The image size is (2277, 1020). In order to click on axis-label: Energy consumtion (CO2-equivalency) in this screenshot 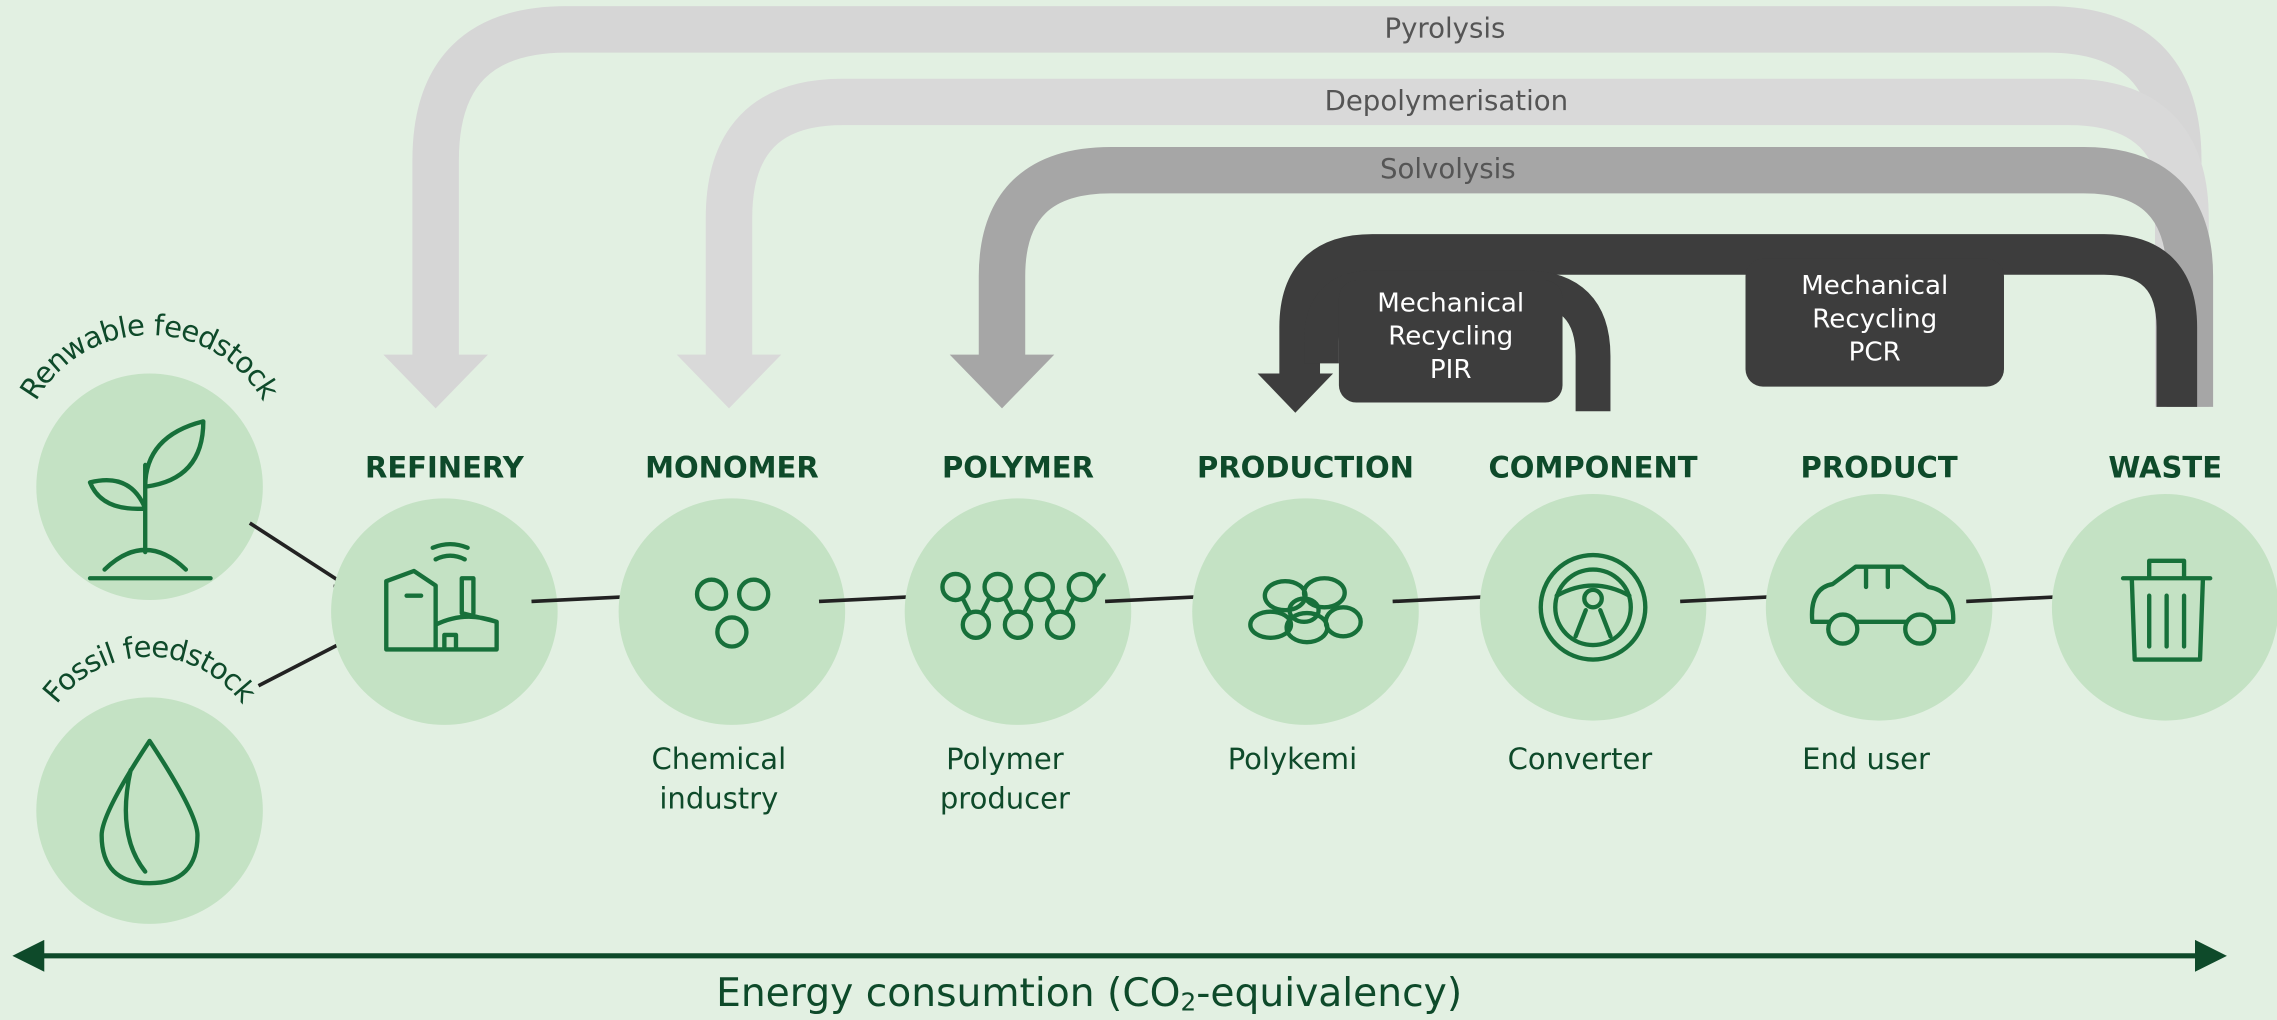, I will do `click(1089, 994)`.